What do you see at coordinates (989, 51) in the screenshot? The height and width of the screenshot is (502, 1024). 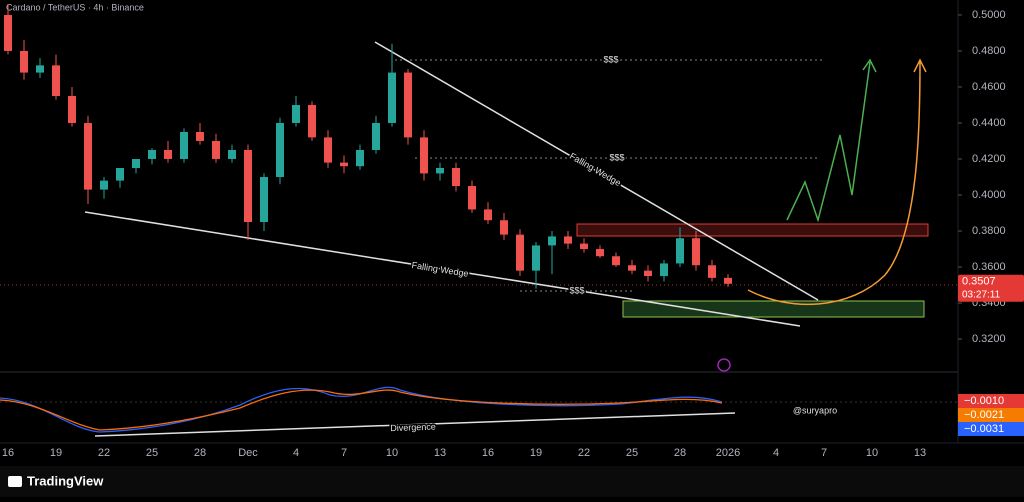 I see `y-tick-label: 0.4800` at bounding box center [989, 51].